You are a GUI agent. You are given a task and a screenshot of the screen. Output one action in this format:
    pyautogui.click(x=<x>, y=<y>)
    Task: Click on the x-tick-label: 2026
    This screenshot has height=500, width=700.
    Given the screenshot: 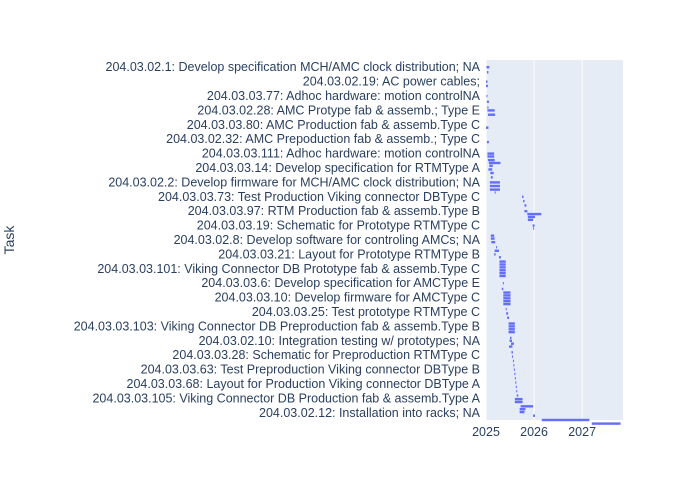 What is the action you would take?
    pyautogui.click(x=534, y=432)
    